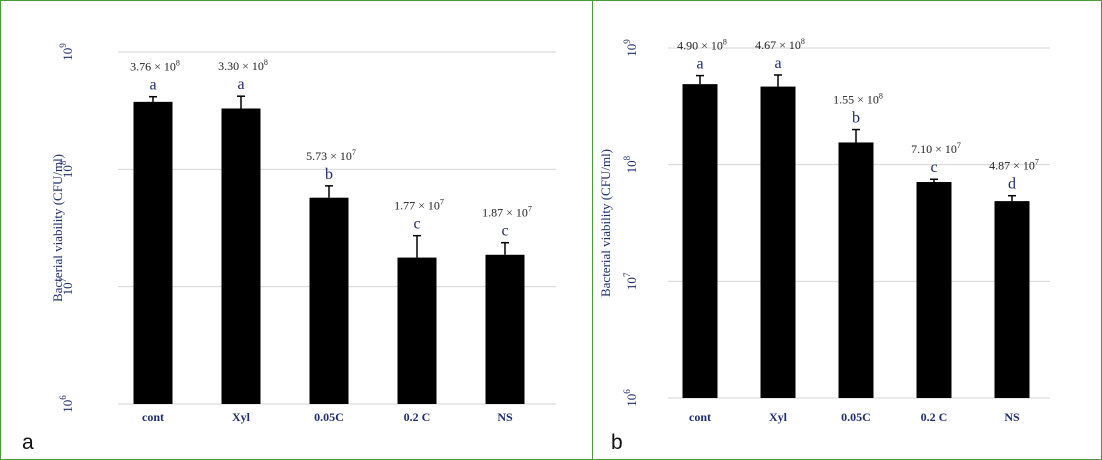  Describe the element at coordinates (329, 417) in the screenshot. I see `panel-a-category-label-2: 0.05C` at that location.